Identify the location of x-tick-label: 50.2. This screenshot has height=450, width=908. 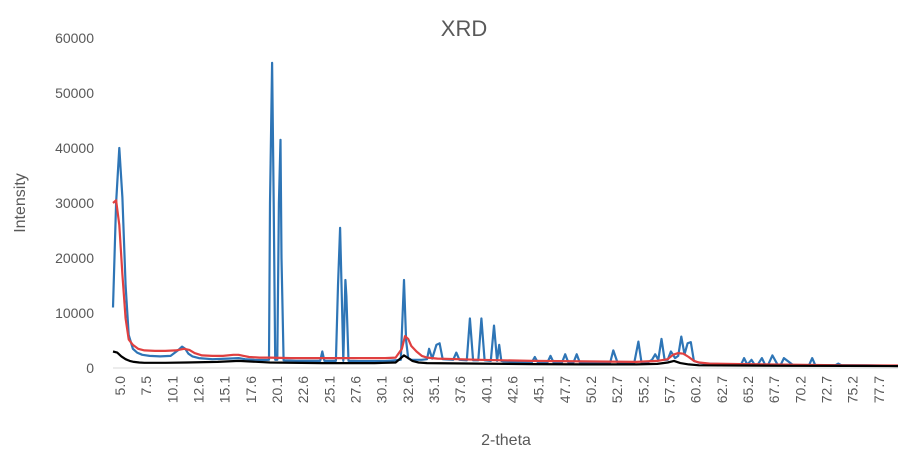
(591, 389).